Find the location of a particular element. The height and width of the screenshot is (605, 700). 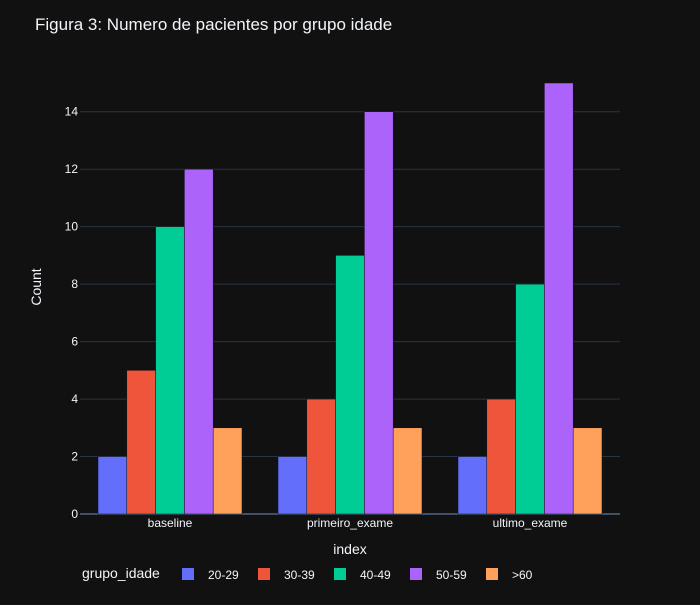

legend-item-label: 40-49 is located at coordinates (375, 575).